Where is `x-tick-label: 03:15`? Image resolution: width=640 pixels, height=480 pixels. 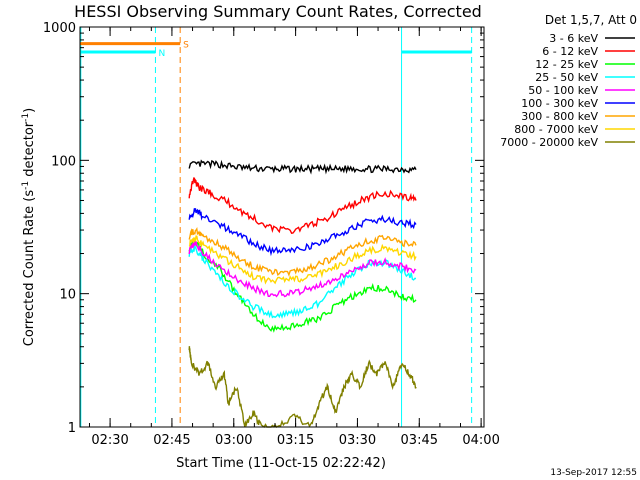
x-tick-label: 03:15 is located at coordinates (295, 440).